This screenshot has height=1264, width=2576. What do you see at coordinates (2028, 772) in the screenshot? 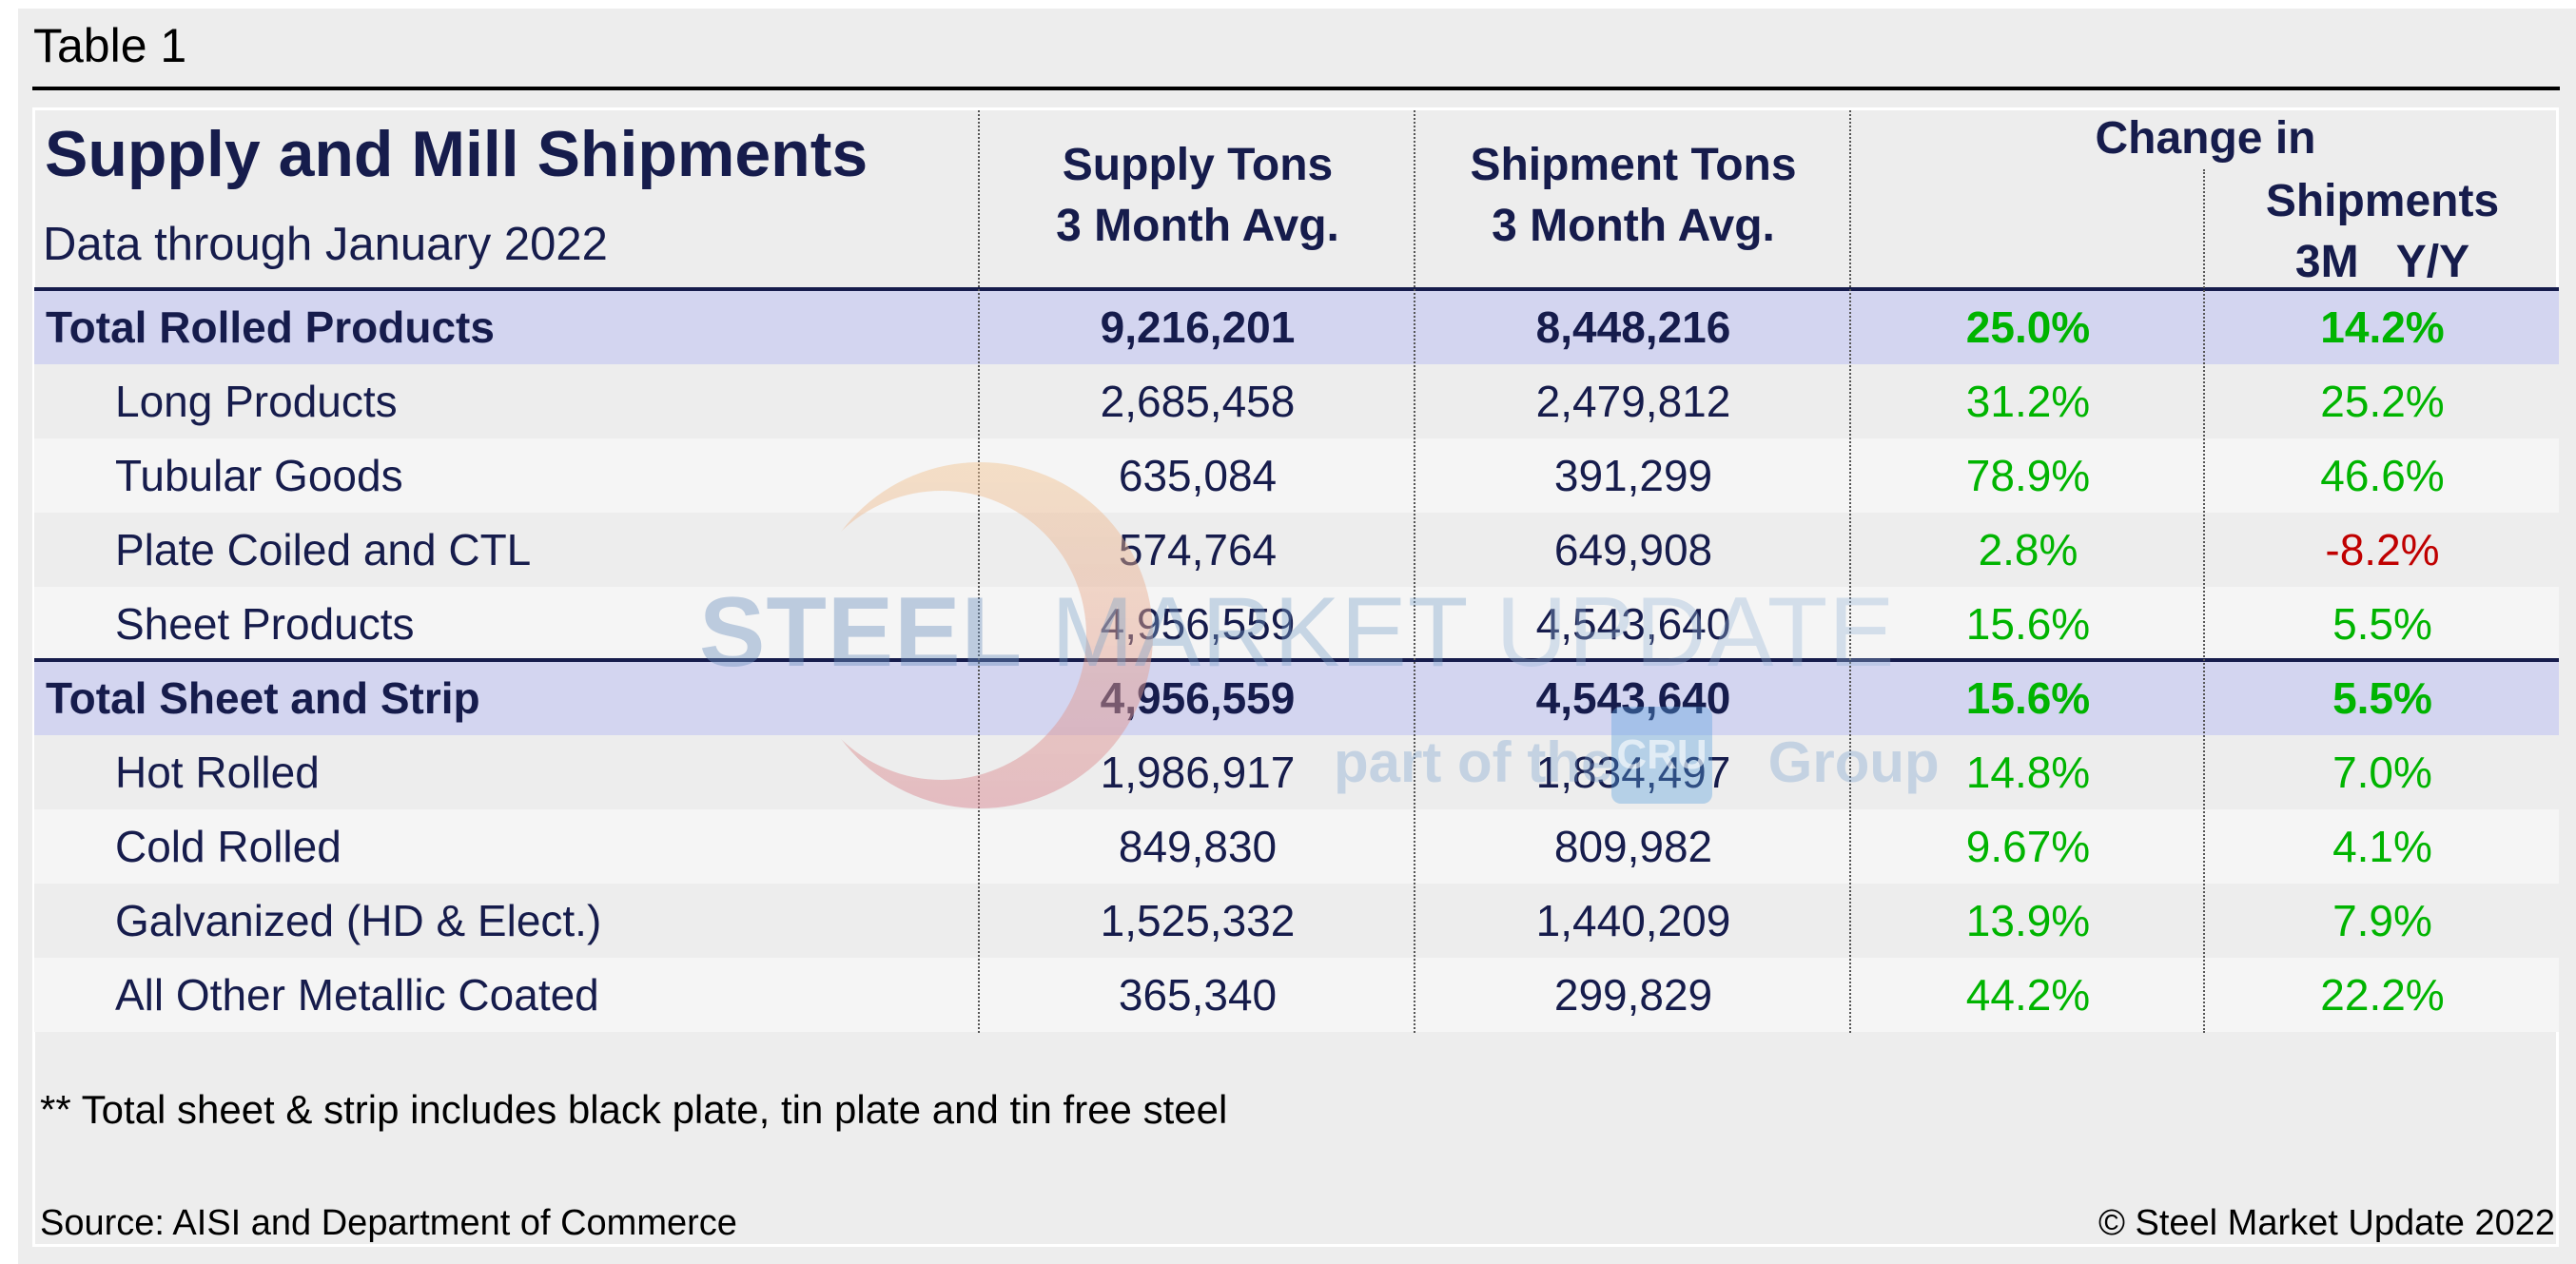
I see `supply-change-cell: 14.8%` at bounding box center [2028, 772].